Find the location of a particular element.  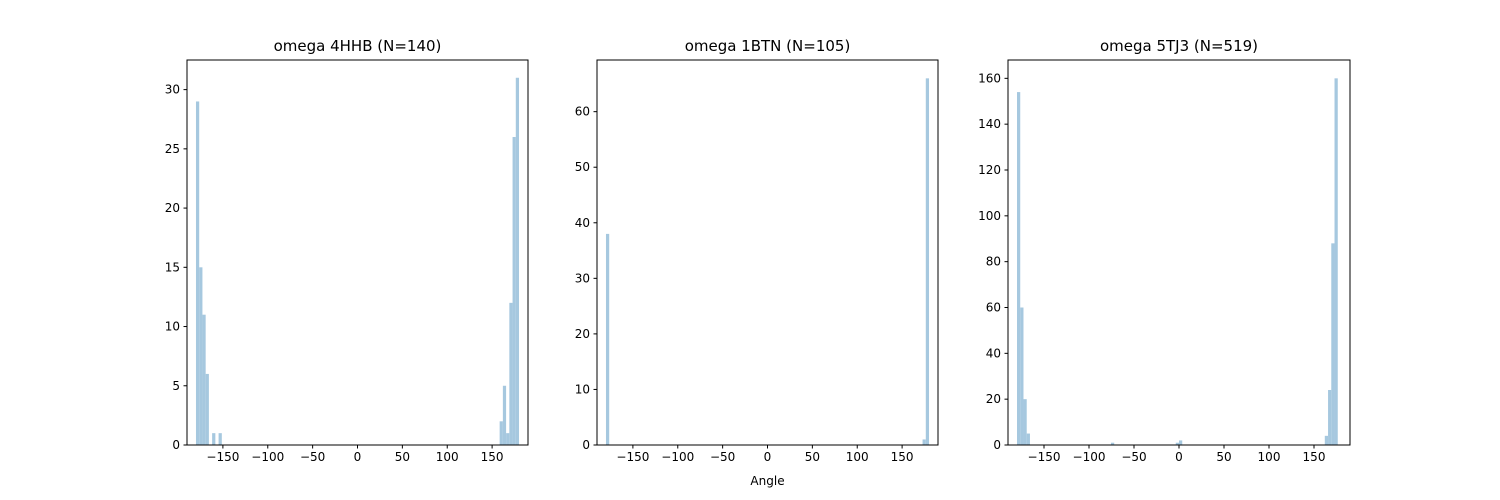

y-tick-label: 140 is located at coordinates (989, 124).